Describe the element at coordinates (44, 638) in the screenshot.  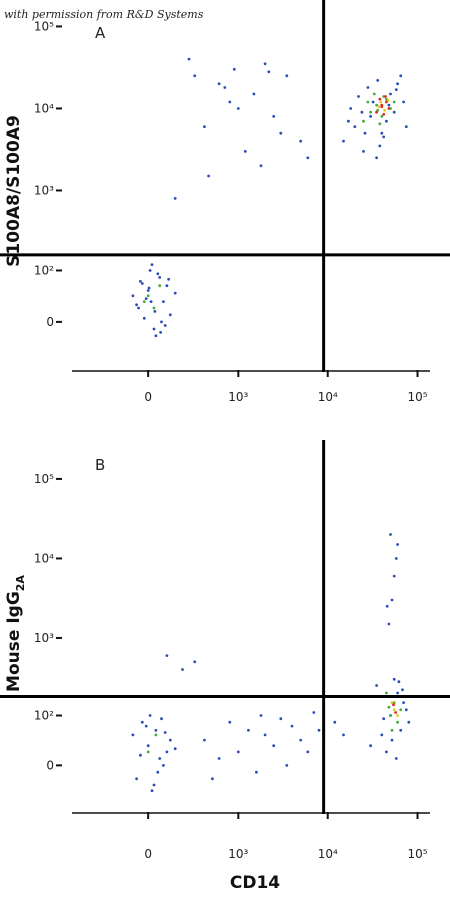
I see `y-tick-label: 10³` at that location.